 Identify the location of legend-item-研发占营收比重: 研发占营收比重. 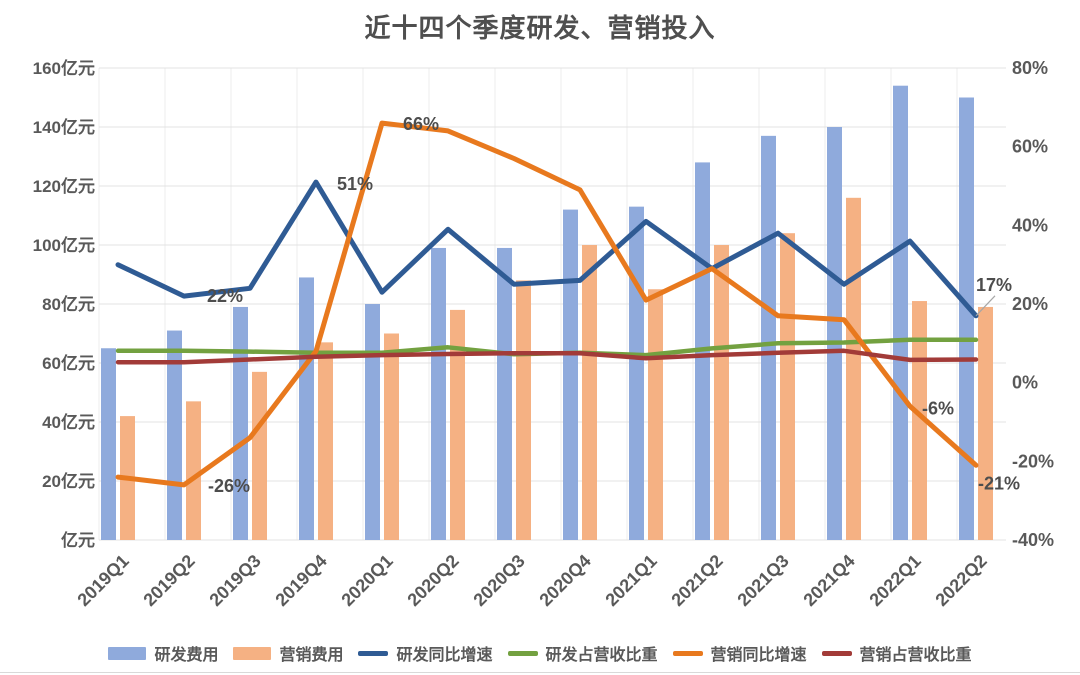
(582, 653).